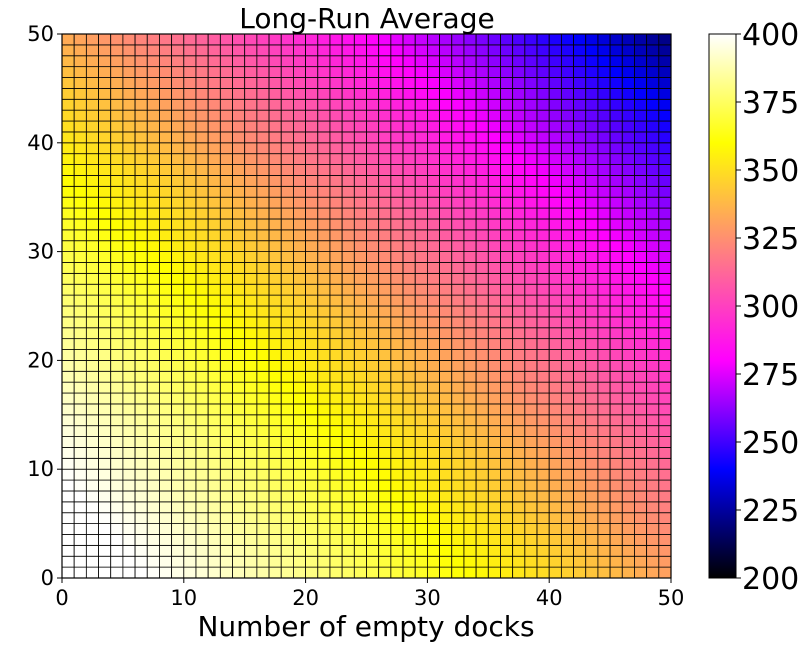  Describe the element at coordinates (549, 598) in the screenshot. I see `x-tick-label: 40` at that location.